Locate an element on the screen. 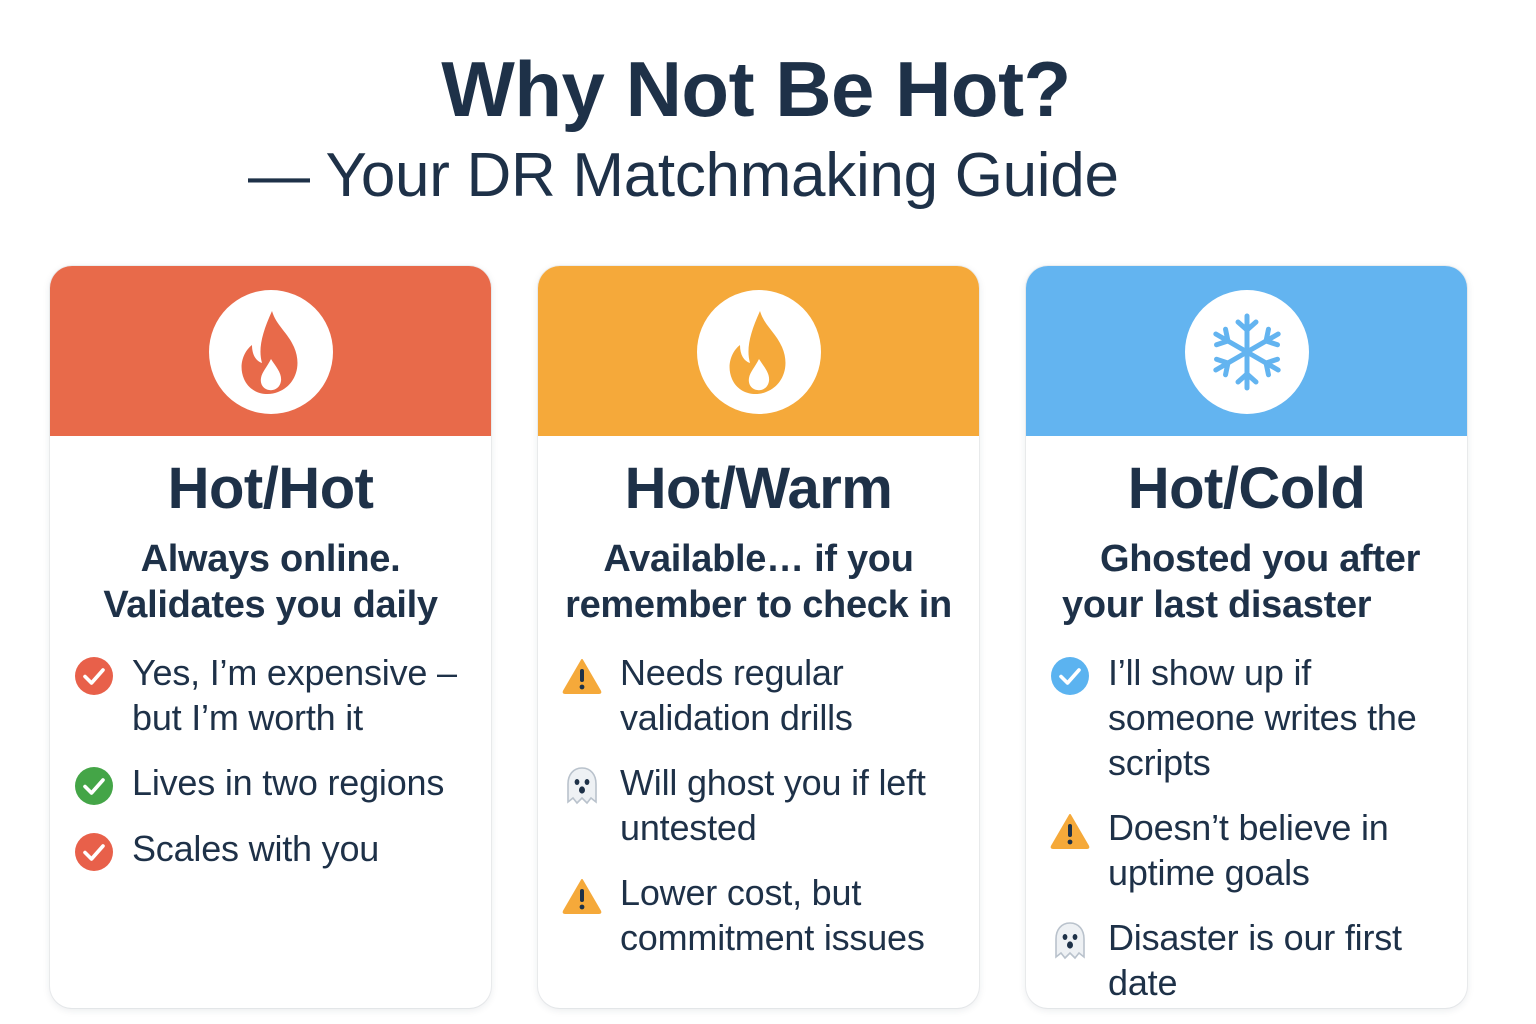  item-text: Doesn’t believe in uptime goals is located at coordinates (1248, 850).